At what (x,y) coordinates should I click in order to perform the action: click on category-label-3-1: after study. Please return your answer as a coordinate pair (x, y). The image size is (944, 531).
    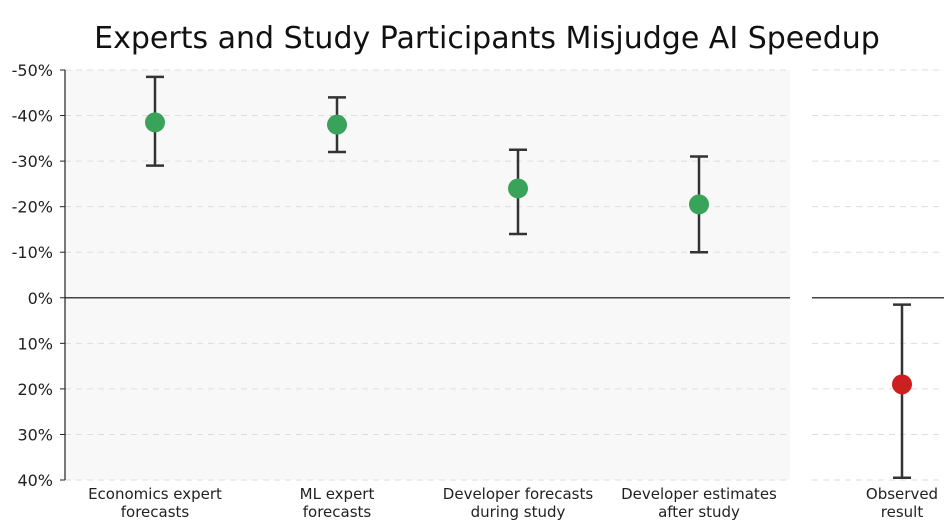
    Looking at the image, I should click on (699, 512).